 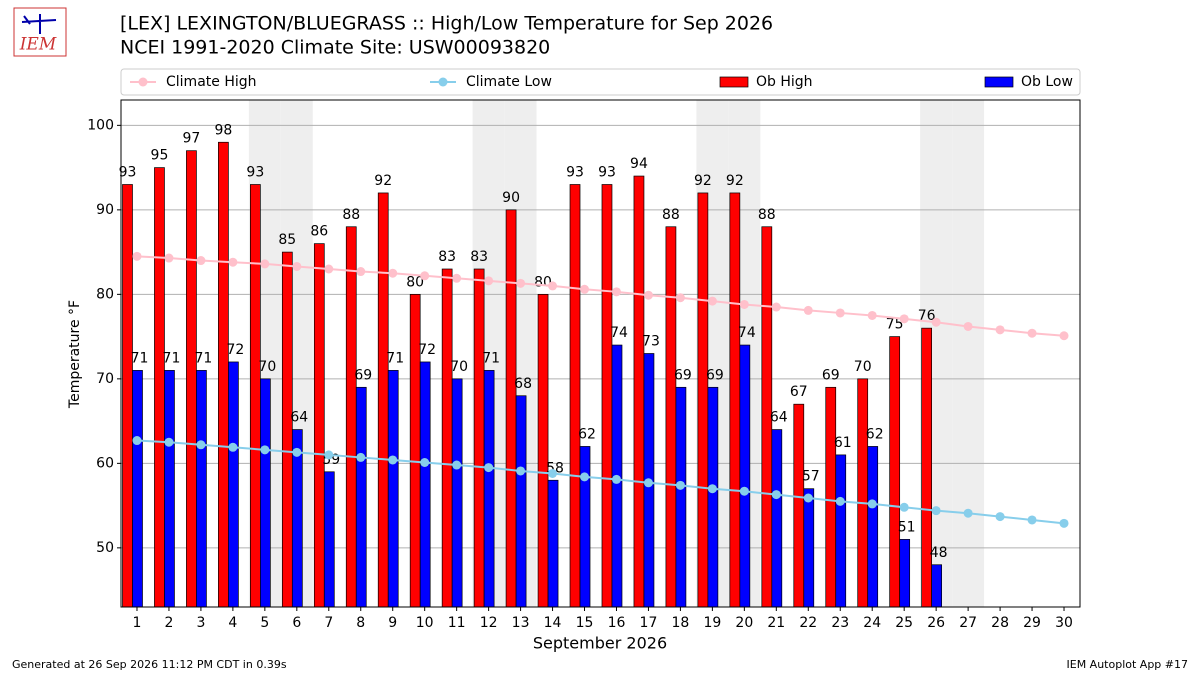 I want to click on x-tick-label: 28, so click(x=1000, y=623).